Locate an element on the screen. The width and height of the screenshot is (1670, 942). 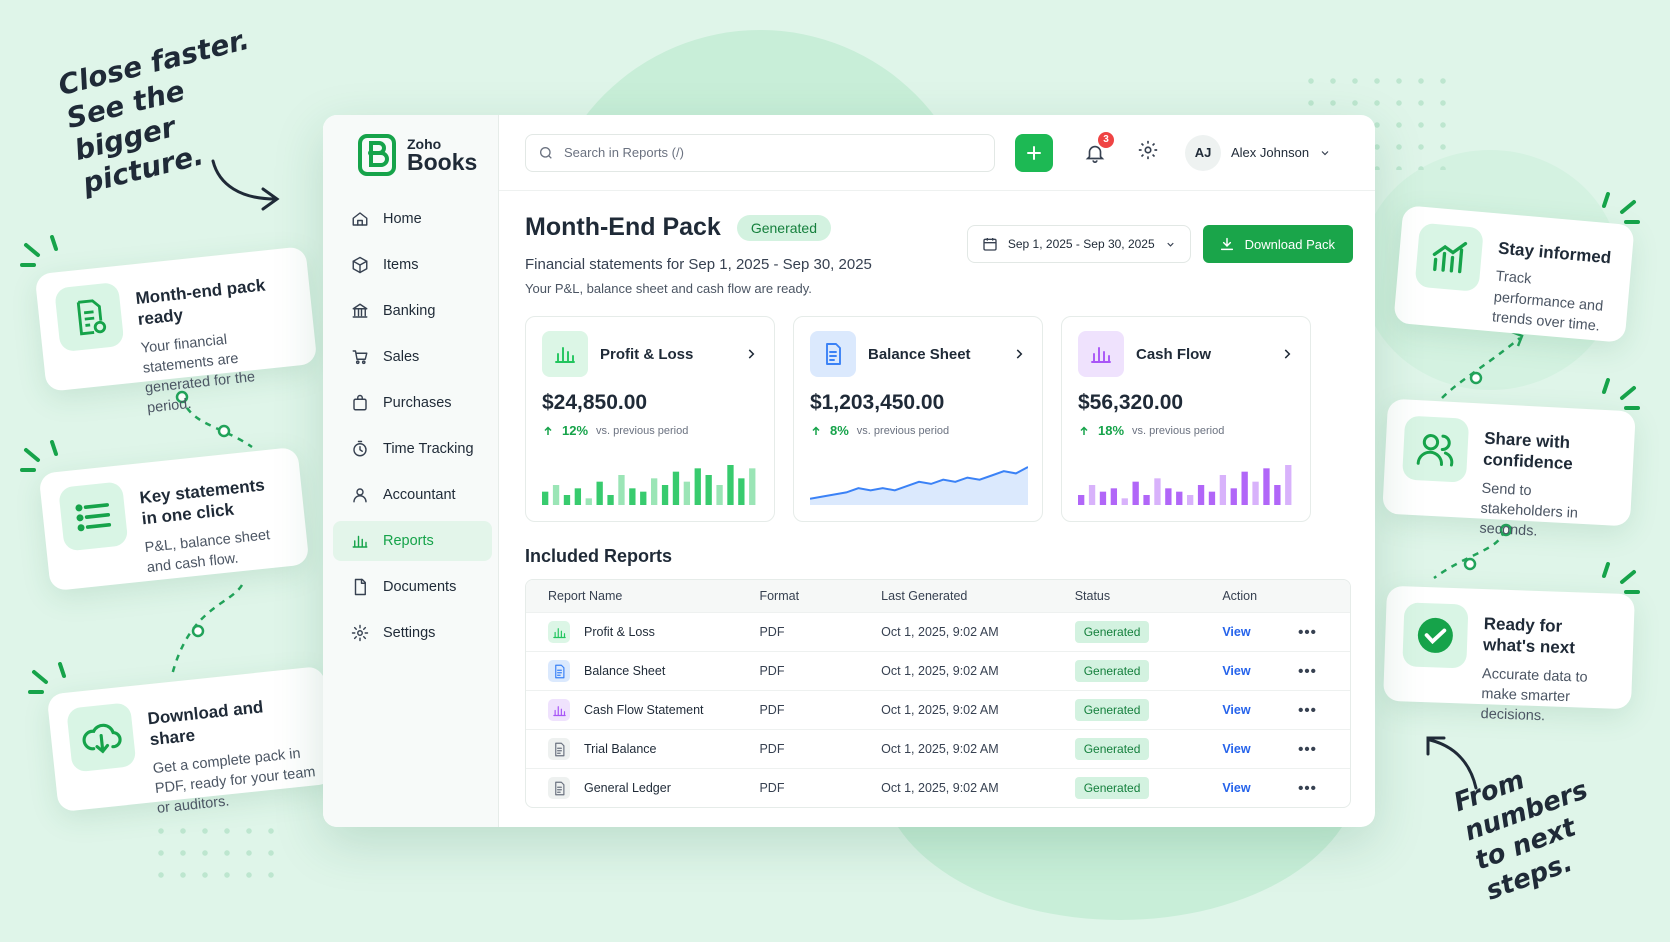
sidebar-item-banking: Banking is located at coordinates (412, 311).